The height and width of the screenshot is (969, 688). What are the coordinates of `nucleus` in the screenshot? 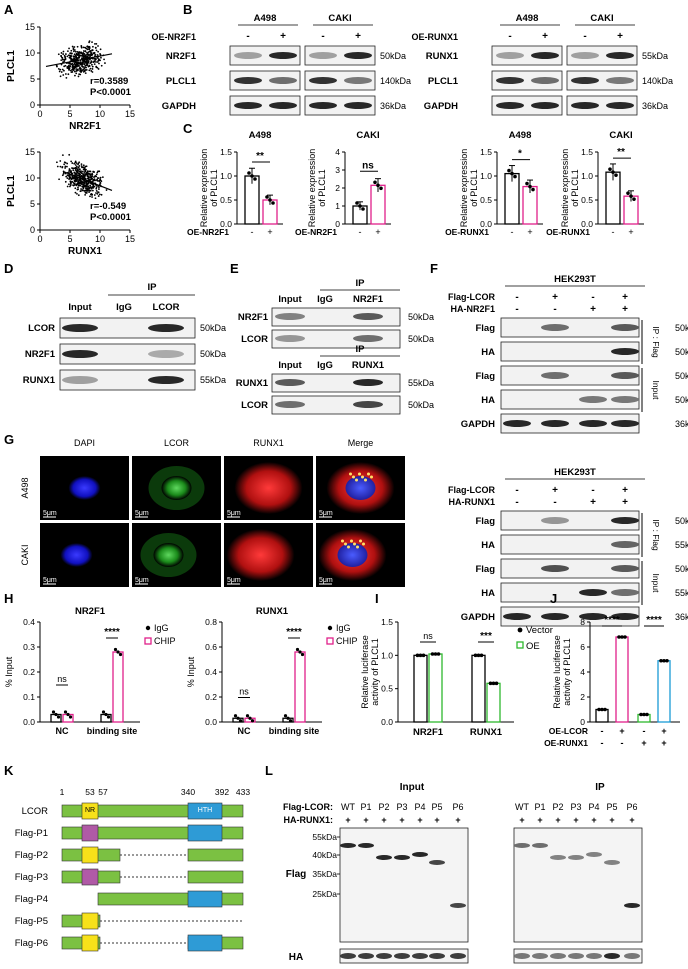 It's located at (84, 488).